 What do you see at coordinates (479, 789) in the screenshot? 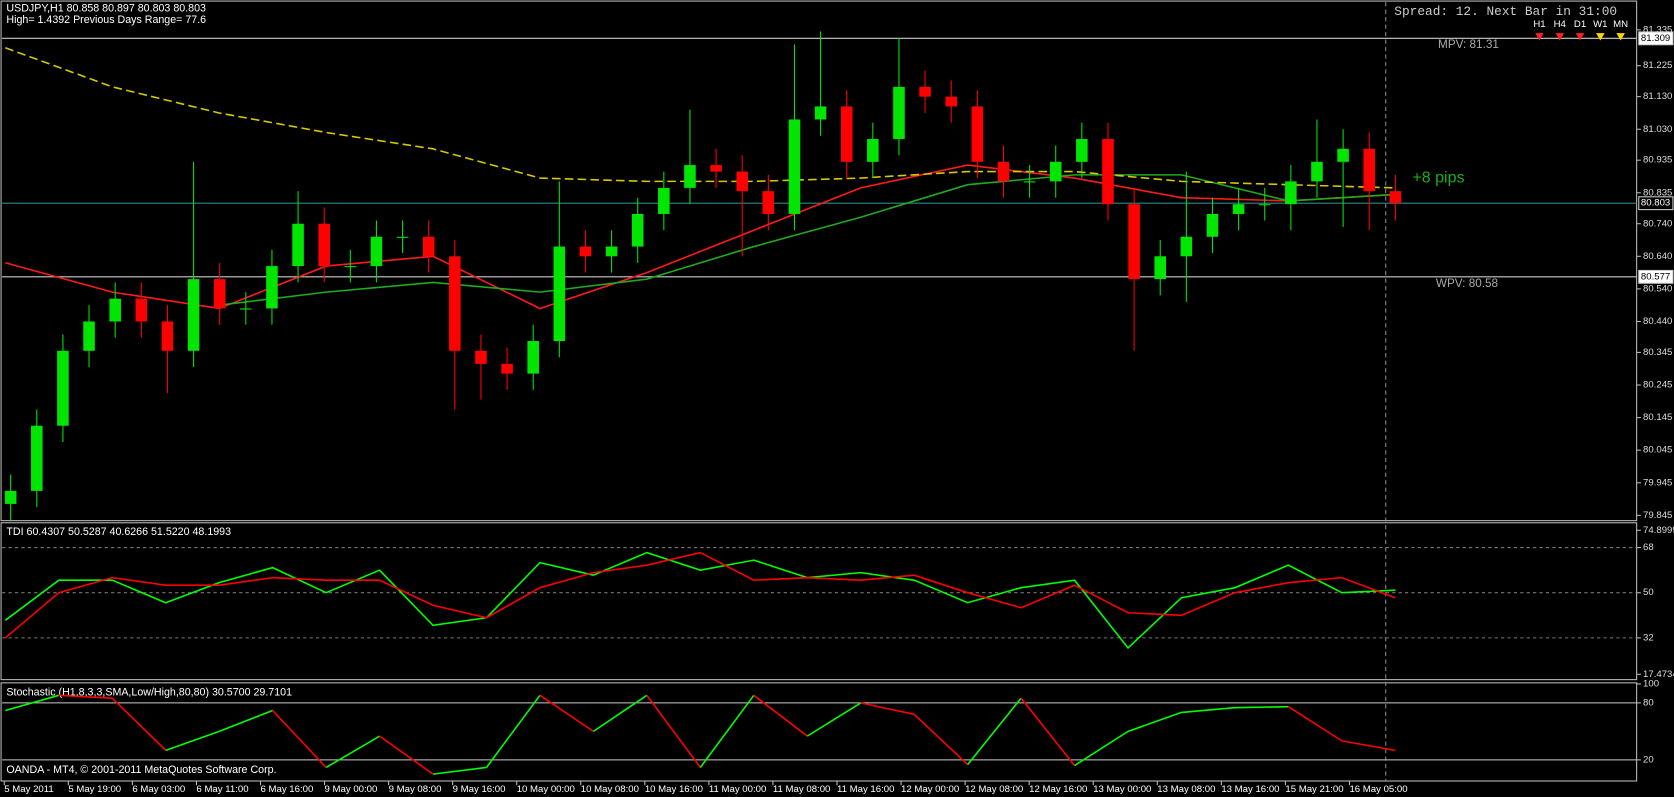
I see `x-tick-label: 9 May 16:00` at bounding box center [479, 789].